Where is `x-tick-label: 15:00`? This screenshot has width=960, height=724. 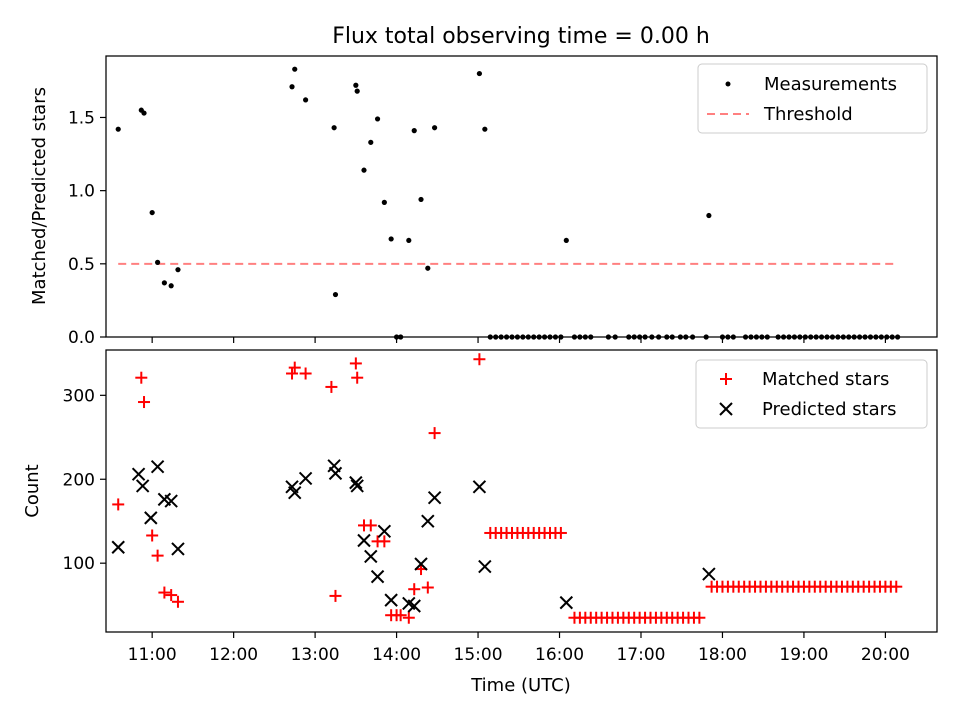 x-tick-label: 15:00 is located at coordinates (478, 655).